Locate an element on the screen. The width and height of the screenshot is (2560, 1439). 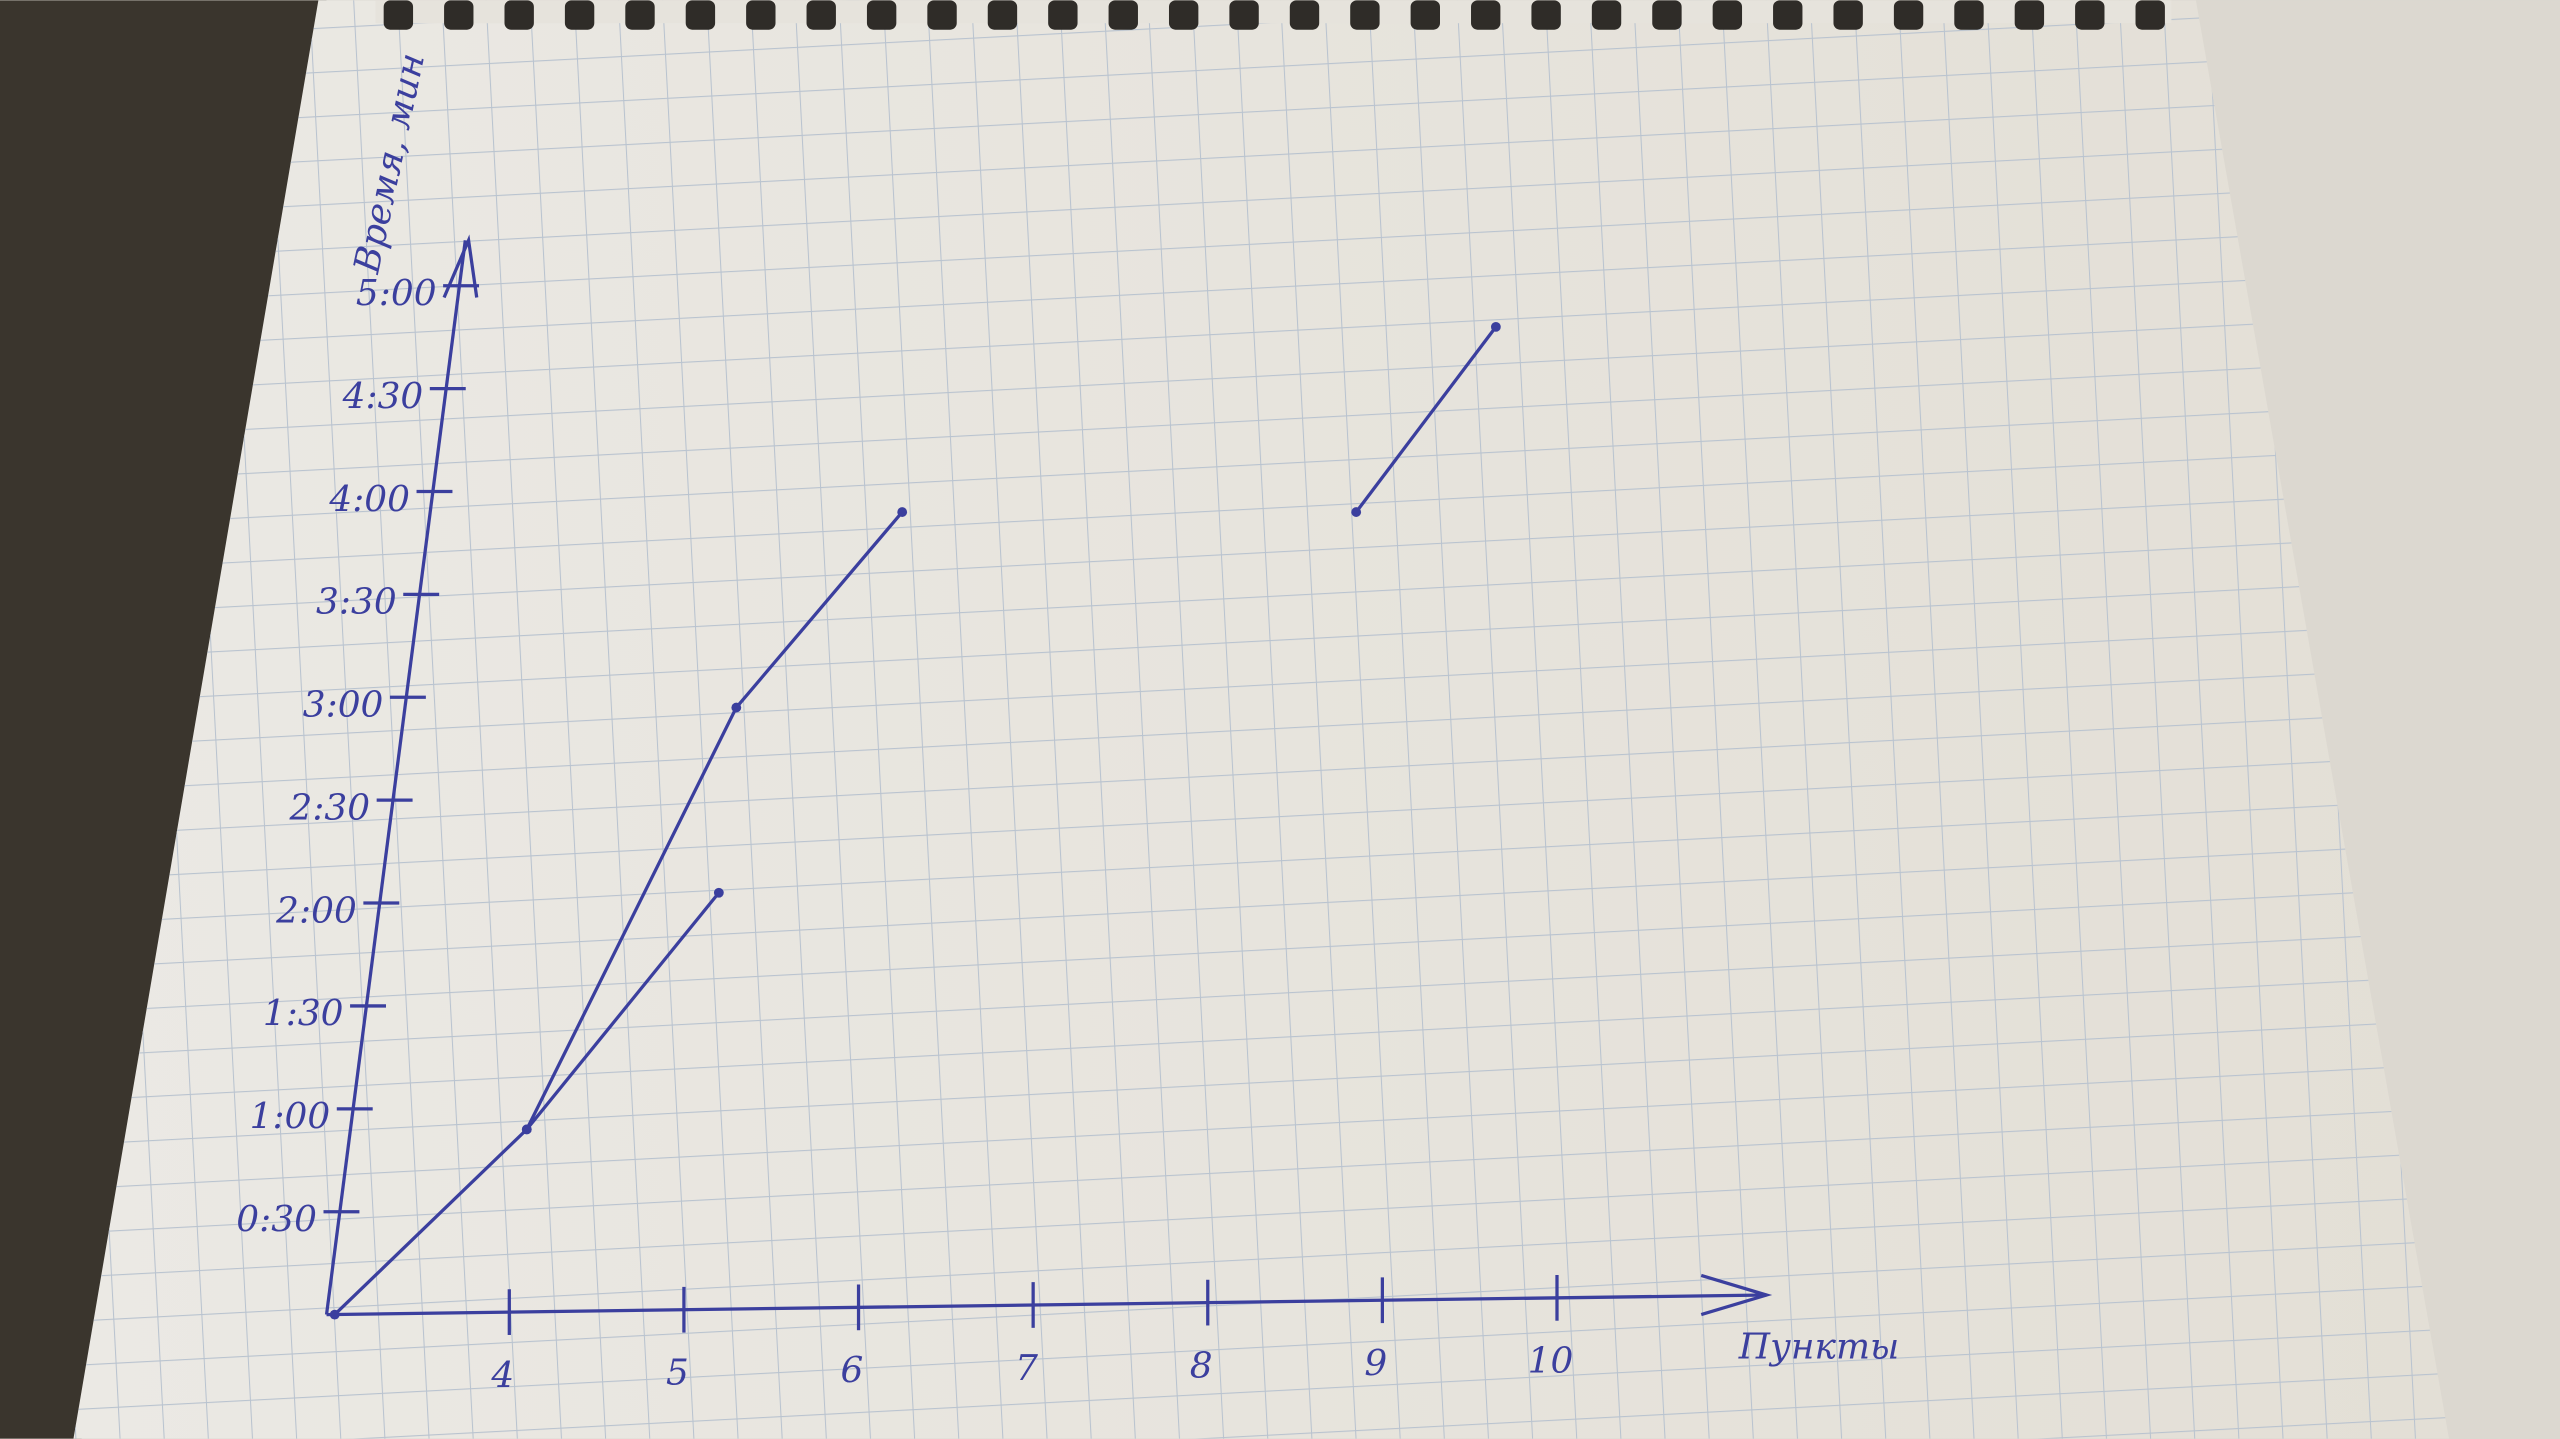
x-tick-label: 7 is located at coordinates (1026, 1368).